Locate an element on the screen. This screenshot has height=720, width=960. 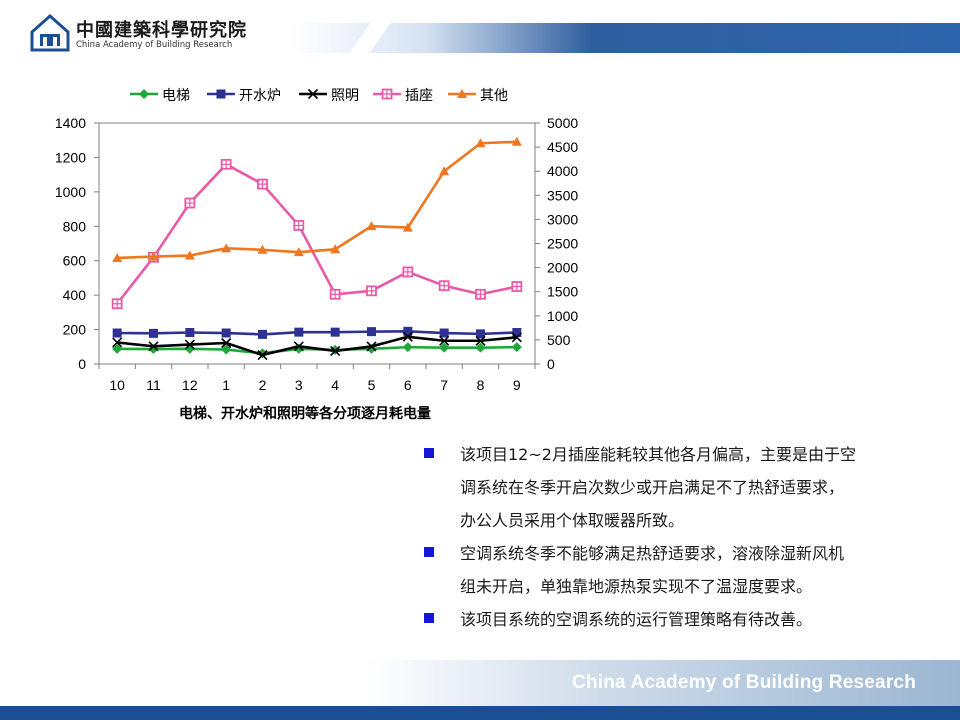
y-right-tick-label: 4500 is located at coordinates (562, 147).